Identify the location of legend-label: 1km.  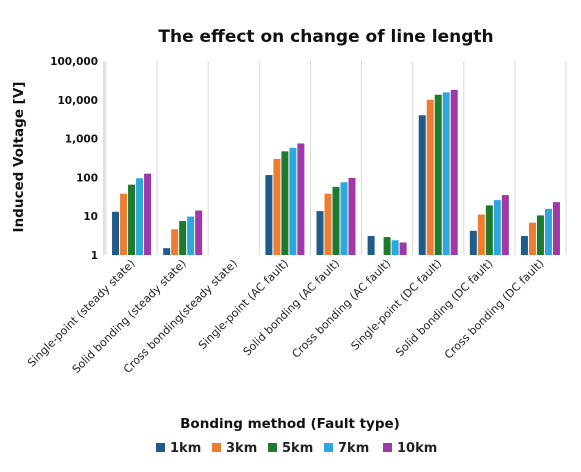
(185, 448).